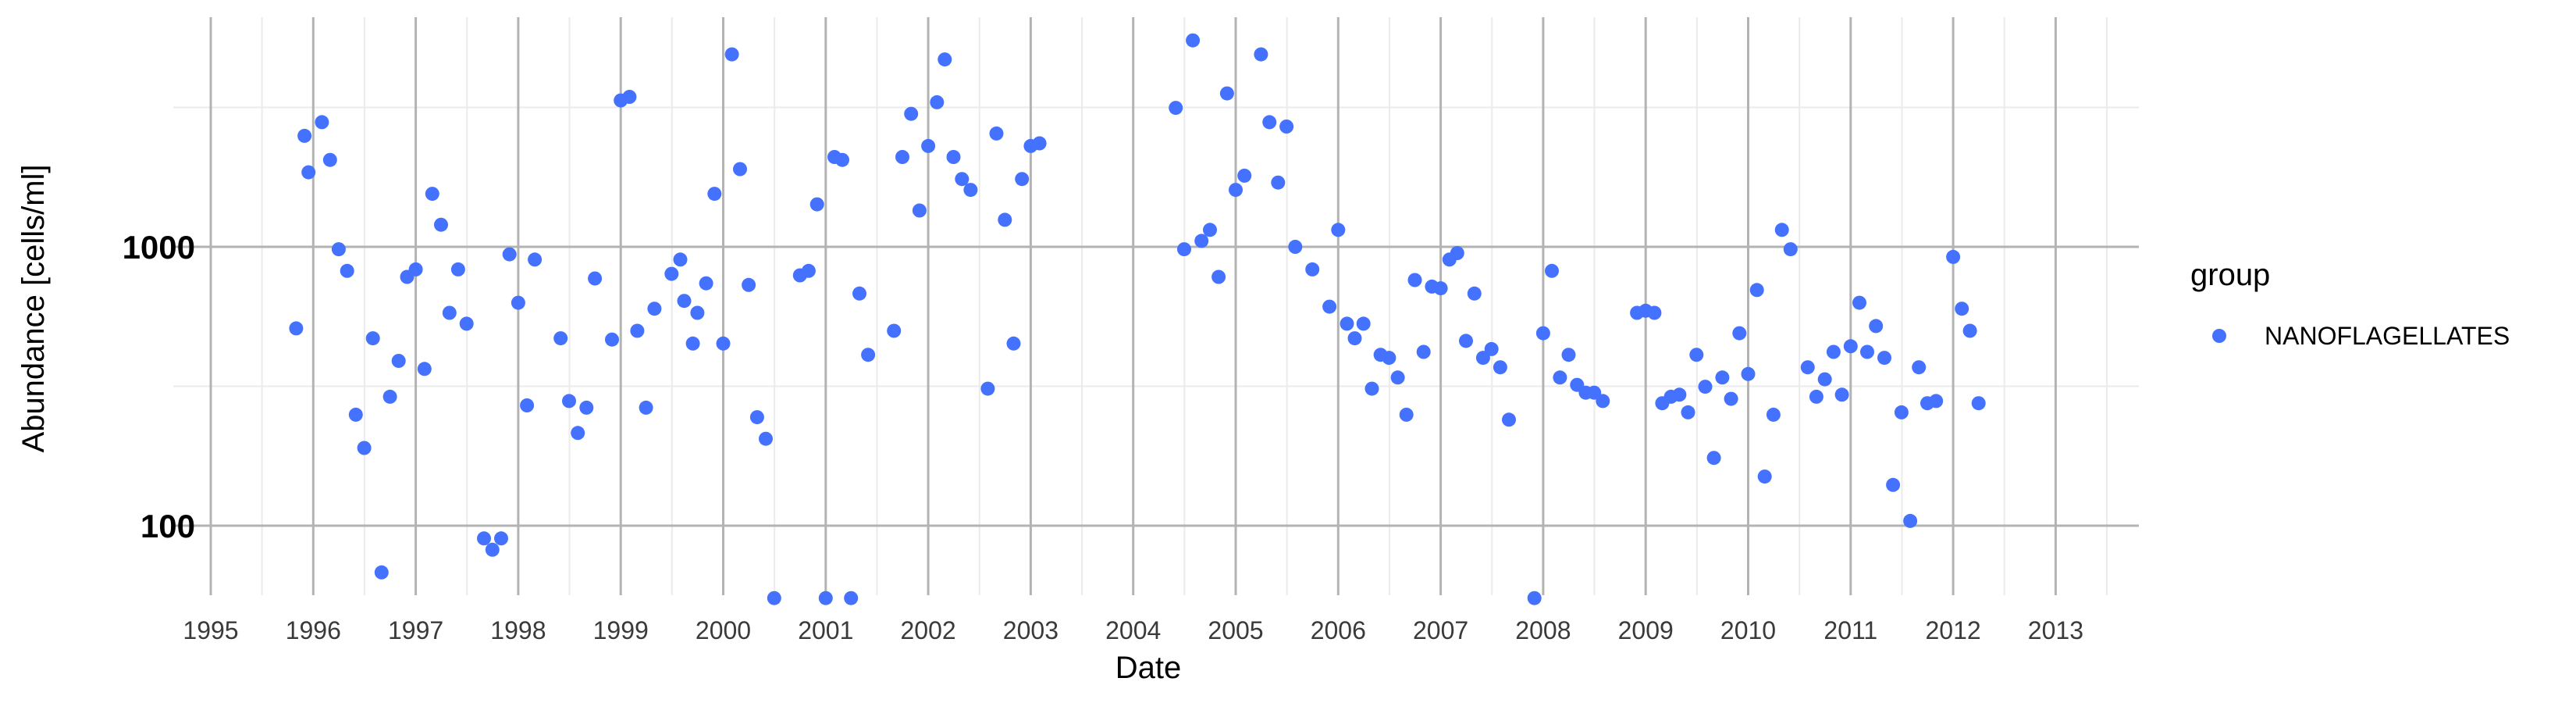  Describe the element at coordinates (159, 386) in the screenshot. I see `y-tick-labels: 100 1000` at that location.